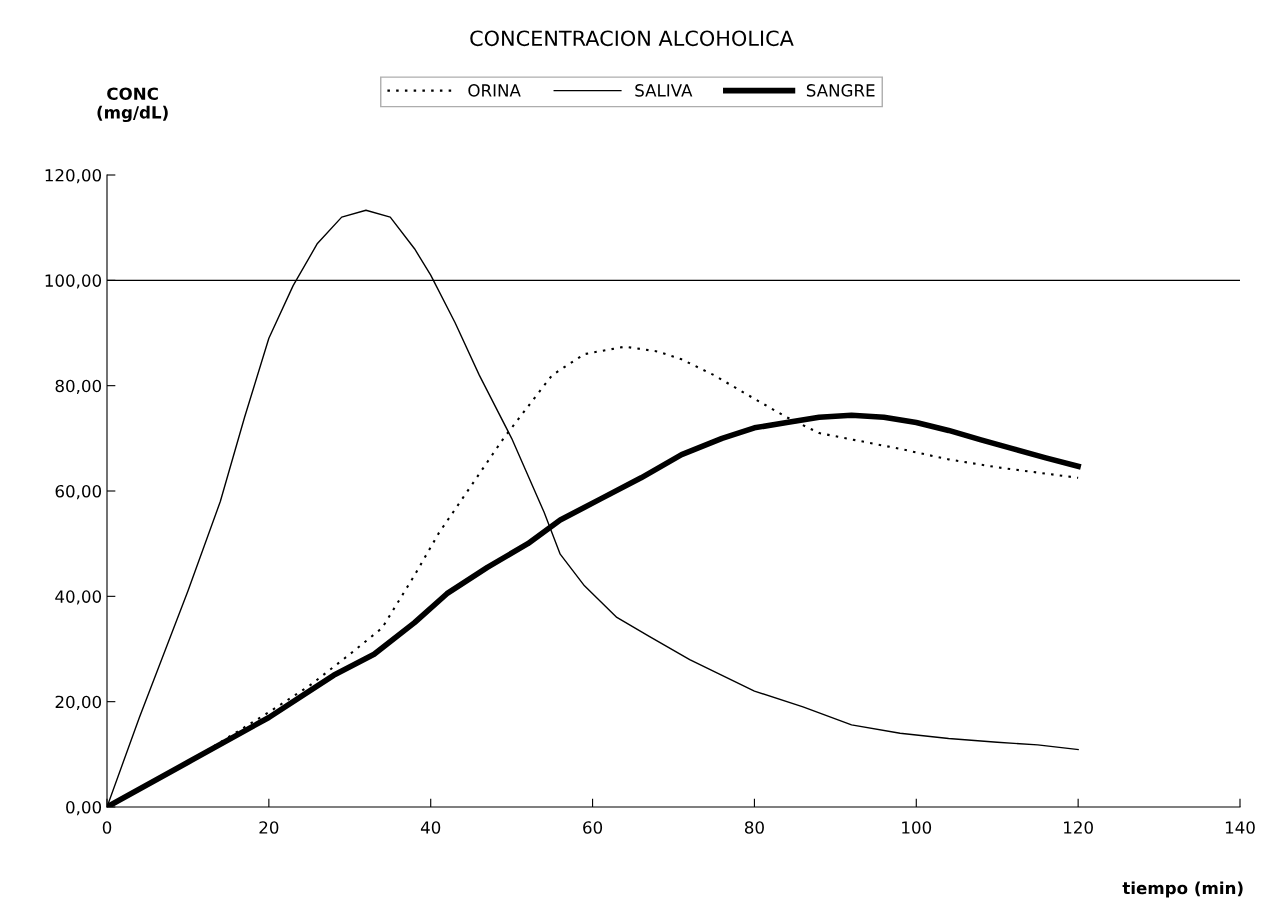  I want to click on y-tick-label: 120,00, so click(73, 176).